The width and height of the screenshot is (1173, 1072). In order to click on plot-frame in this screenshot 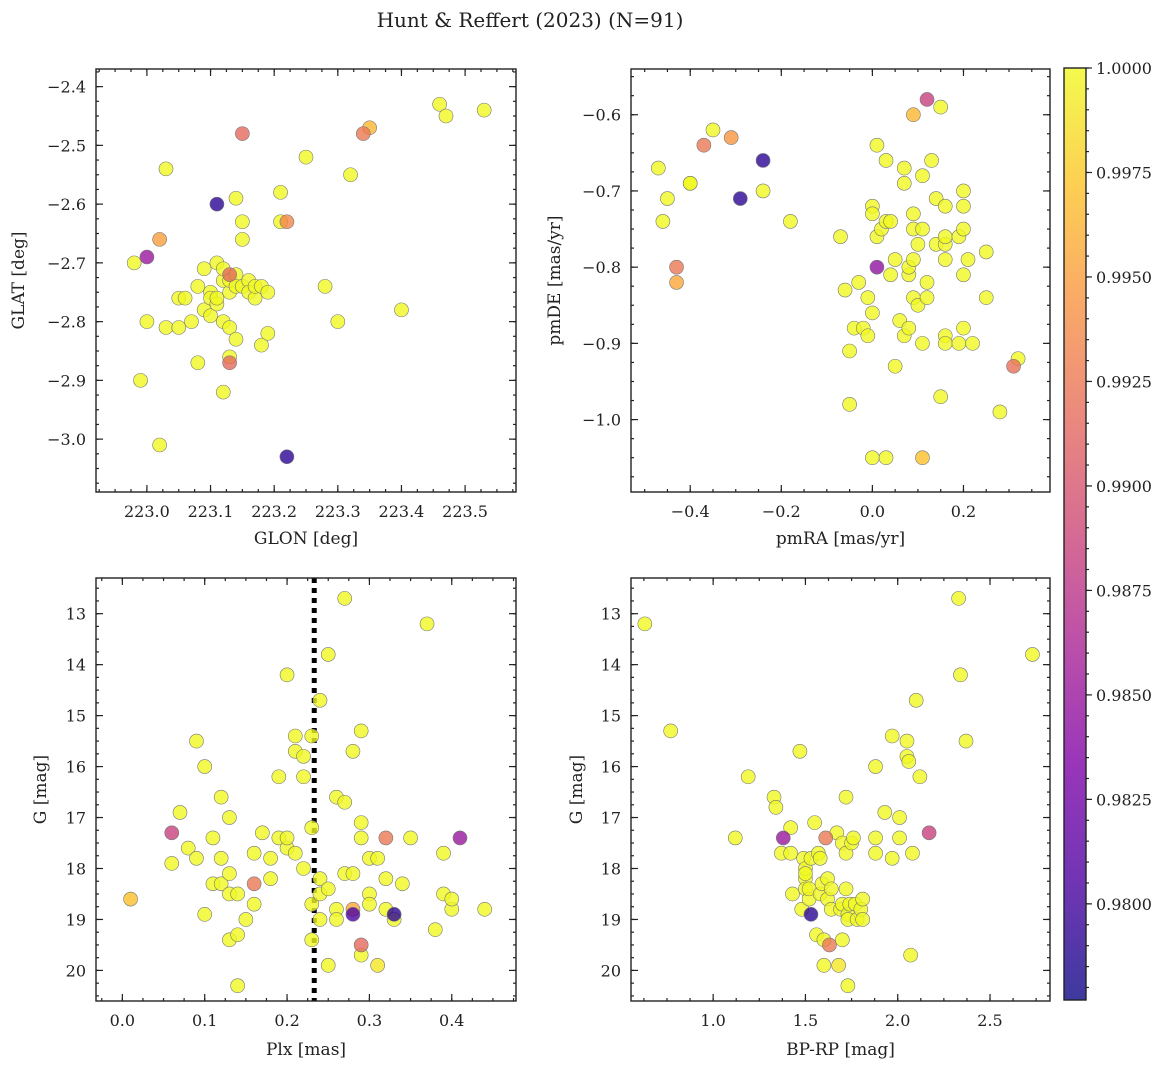, I will do `click(306, 280)`.